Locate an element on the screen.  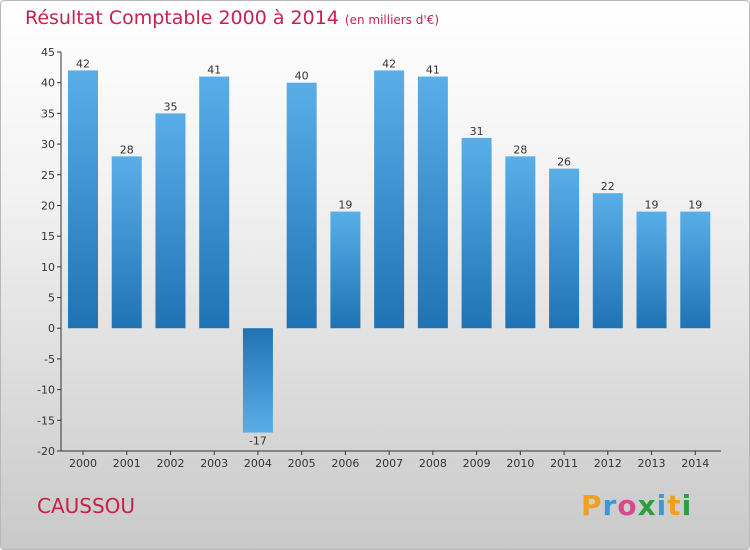
chart-subtitle: (en milliers d'€) is located at coordinates (392, 20).